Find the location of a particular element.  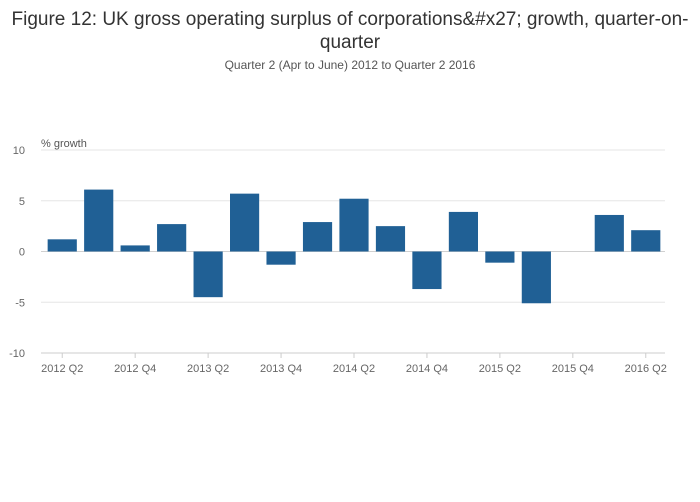

bar-2015-q1 is located at coordinates (463, 231).